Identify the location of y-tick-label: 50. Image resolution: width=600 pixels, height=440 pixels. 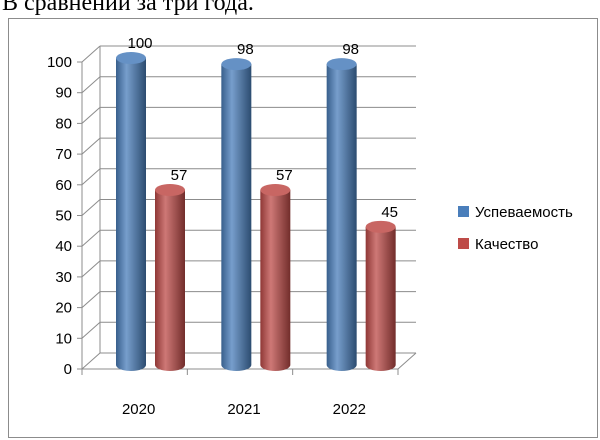
(63, 216).